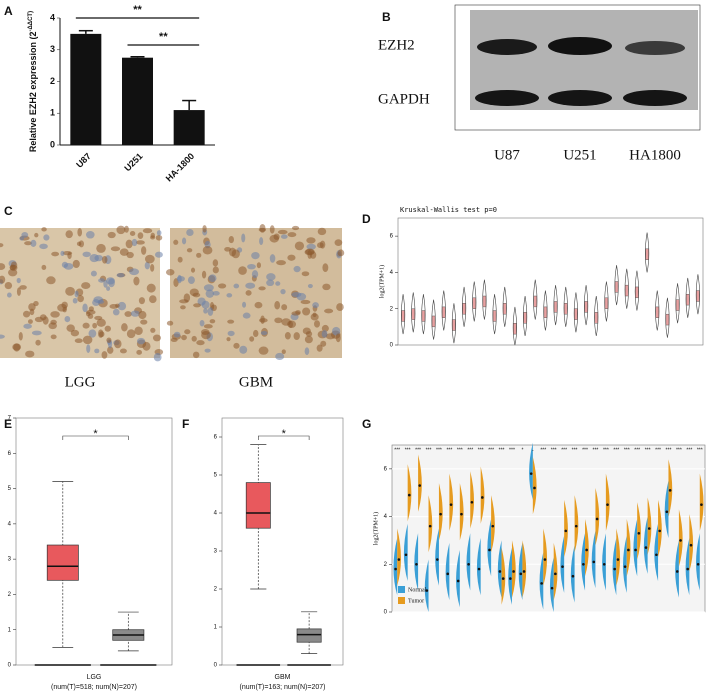 The image size is (709, 698). What do you see at coordinates (10, 419) in the screenshot?
I see `y-tick-label: 7` at bounding box center [10, 419].